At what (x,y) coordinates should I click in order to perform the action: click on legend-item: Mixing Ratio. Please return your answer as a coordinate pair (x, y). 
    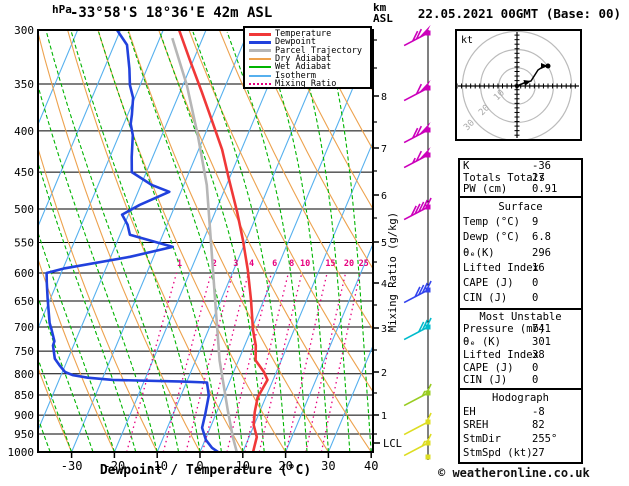
    Looking at the image, I should click on (309, 84).